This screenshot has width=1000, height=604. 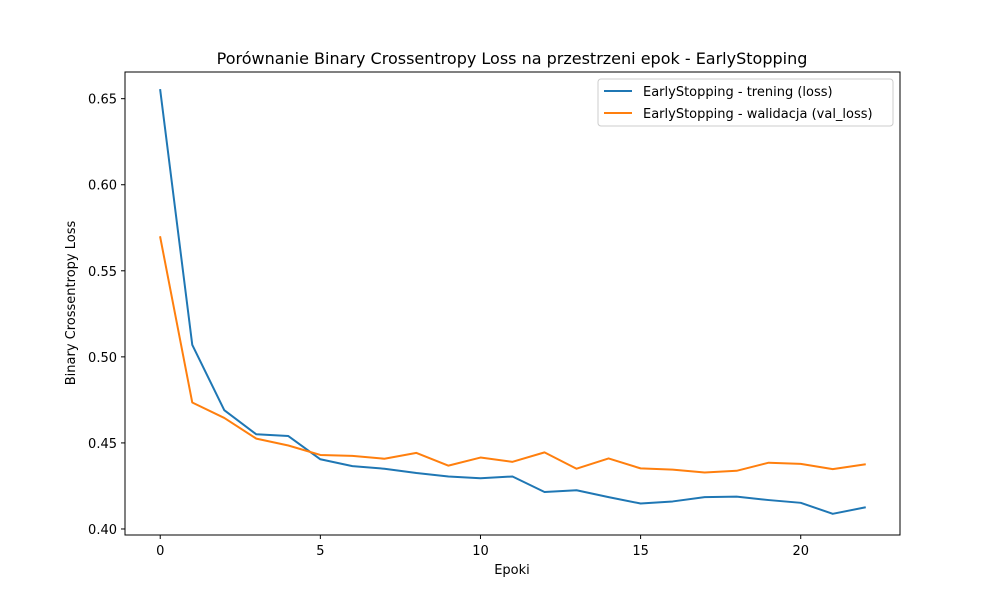 I want to click on x-tick-label: 10, so click(x=480, y=551).